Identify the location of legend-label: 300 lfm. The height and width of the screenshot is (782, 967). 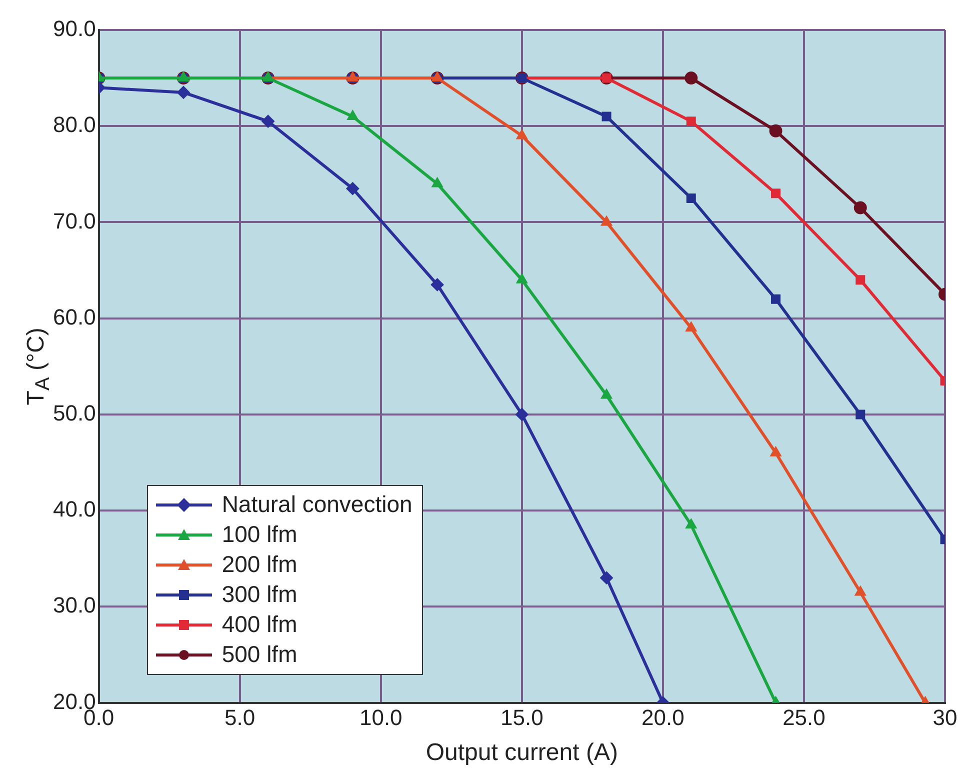
(260, 594).